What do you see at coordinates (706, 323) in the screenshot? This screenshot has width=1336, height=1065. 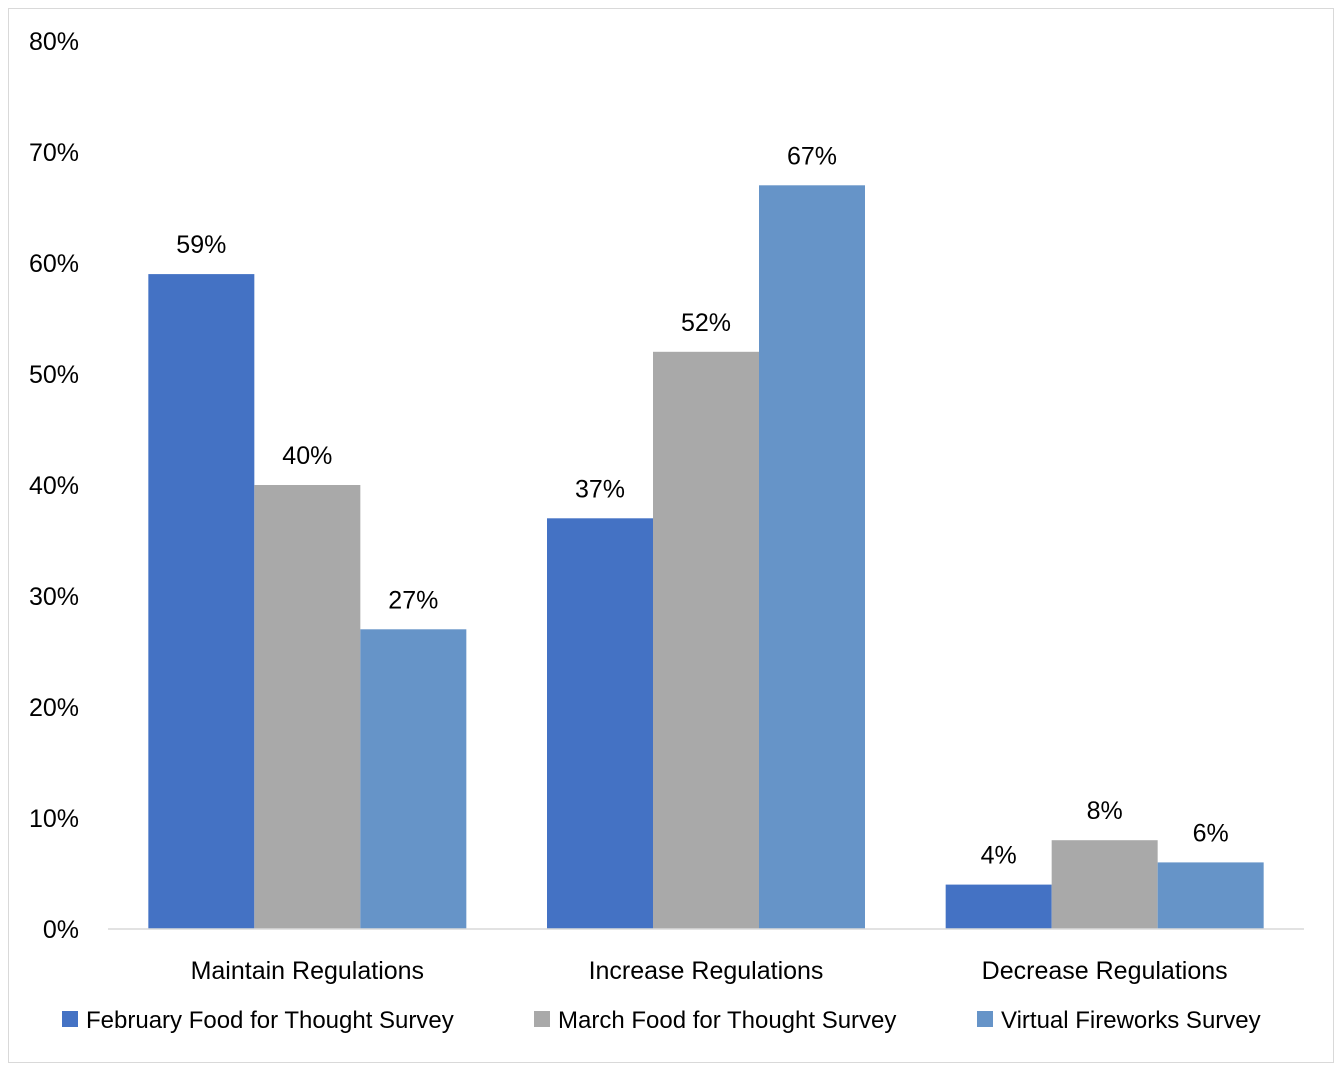 I see `data-label: 52%` at bounding box center [706, 323].